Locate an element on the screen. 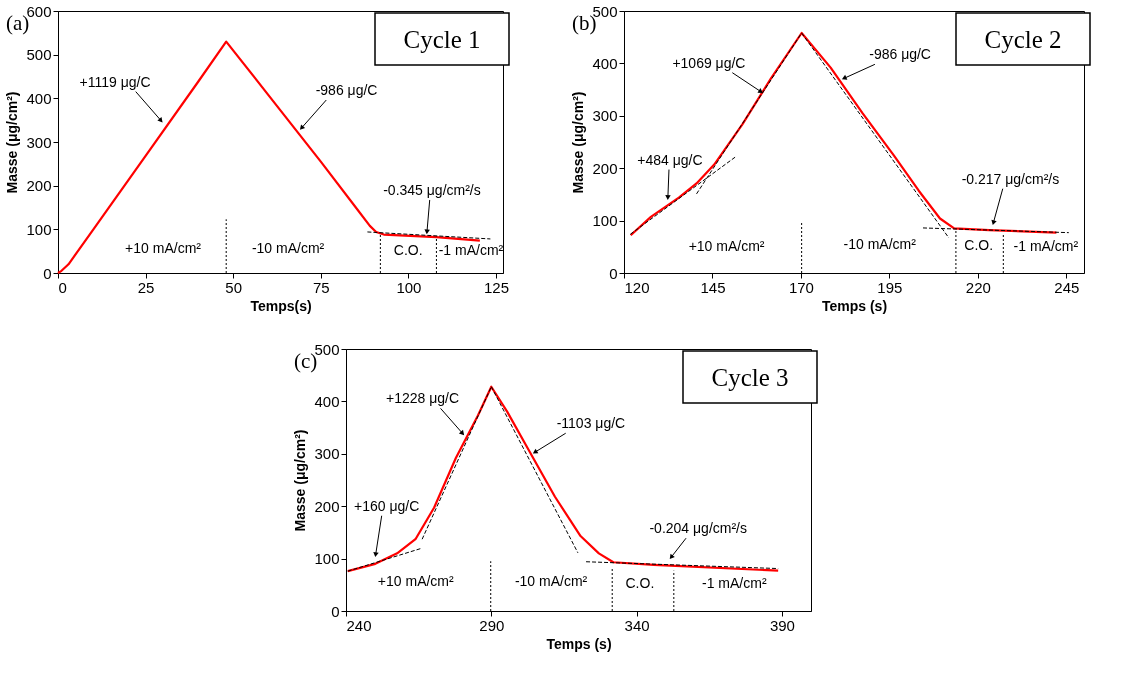 This screenshot has height=698, width=1139. annotation: +160 μg/C is located at coordinates (387, 505).